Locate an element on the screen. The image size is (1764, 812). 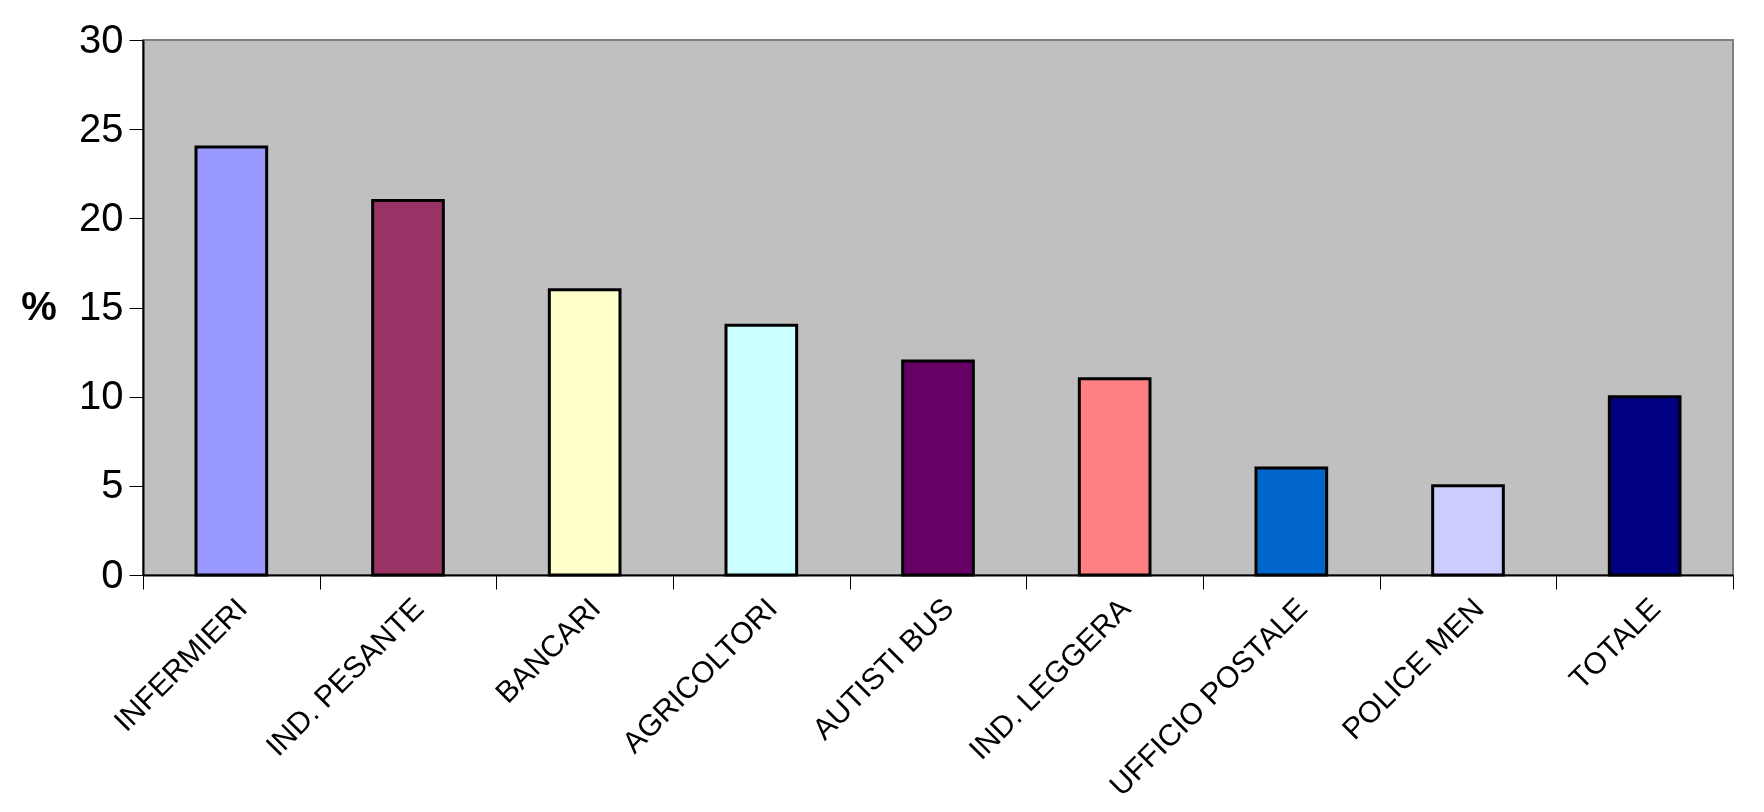
y-tick-label: 25 is located at coordinates (101, 127).